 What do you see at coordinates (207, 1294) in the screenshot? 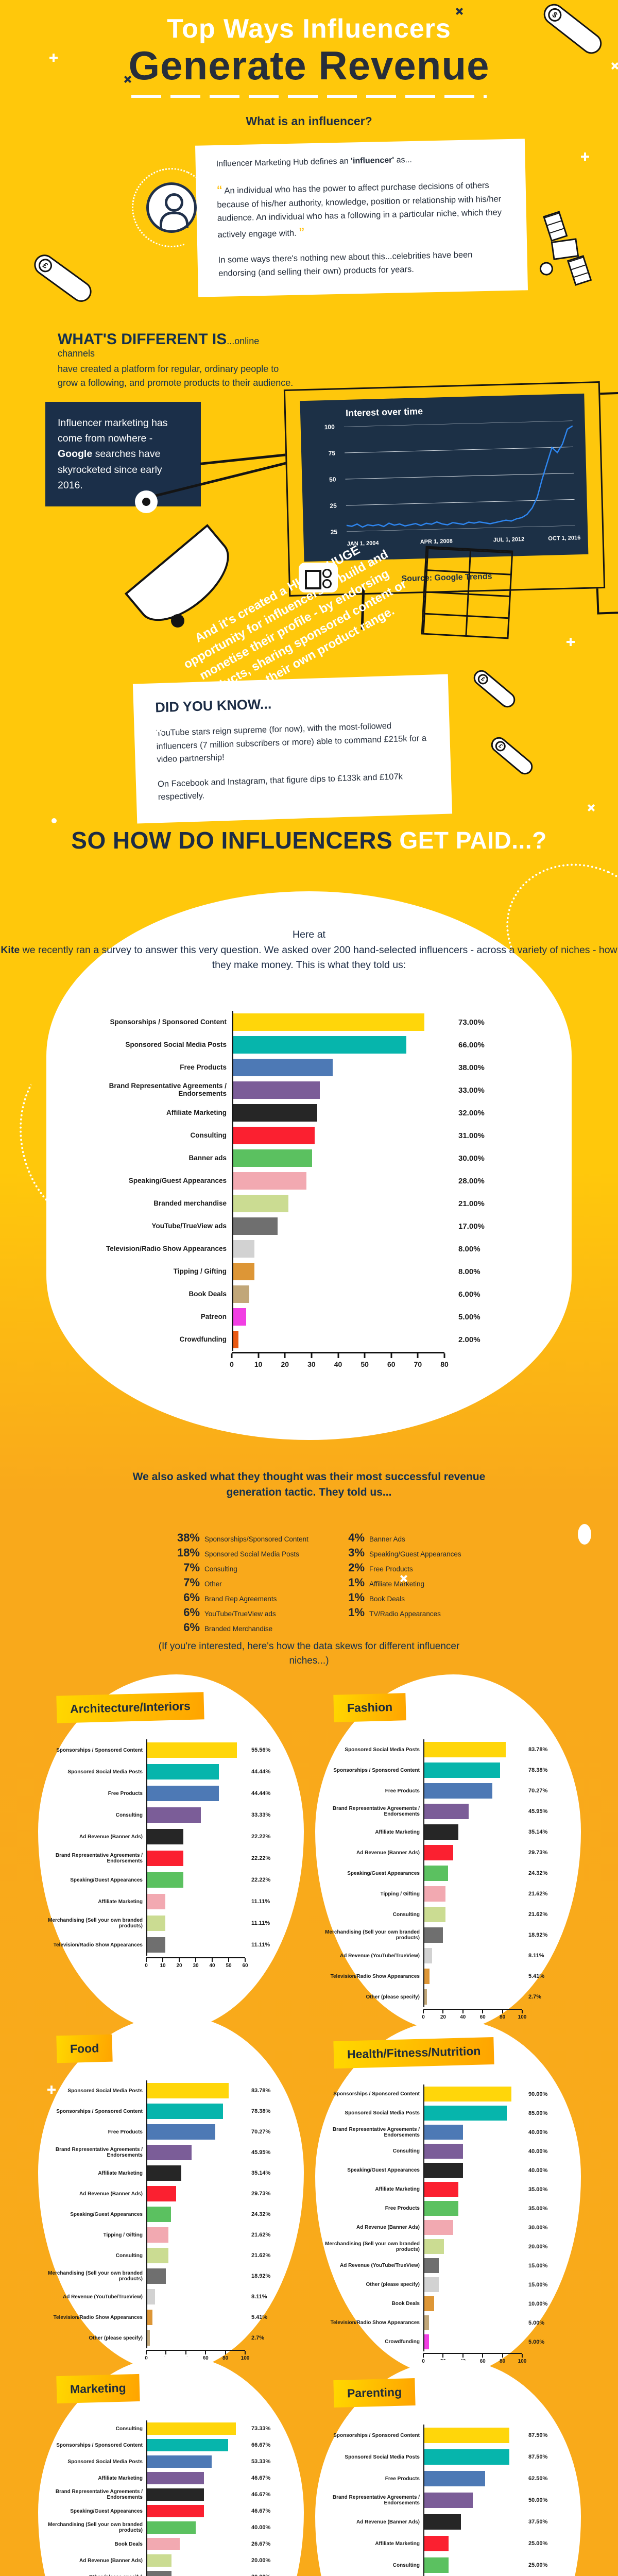
I see `bar-label: Book Deals` at bounding box center [207, 1294].